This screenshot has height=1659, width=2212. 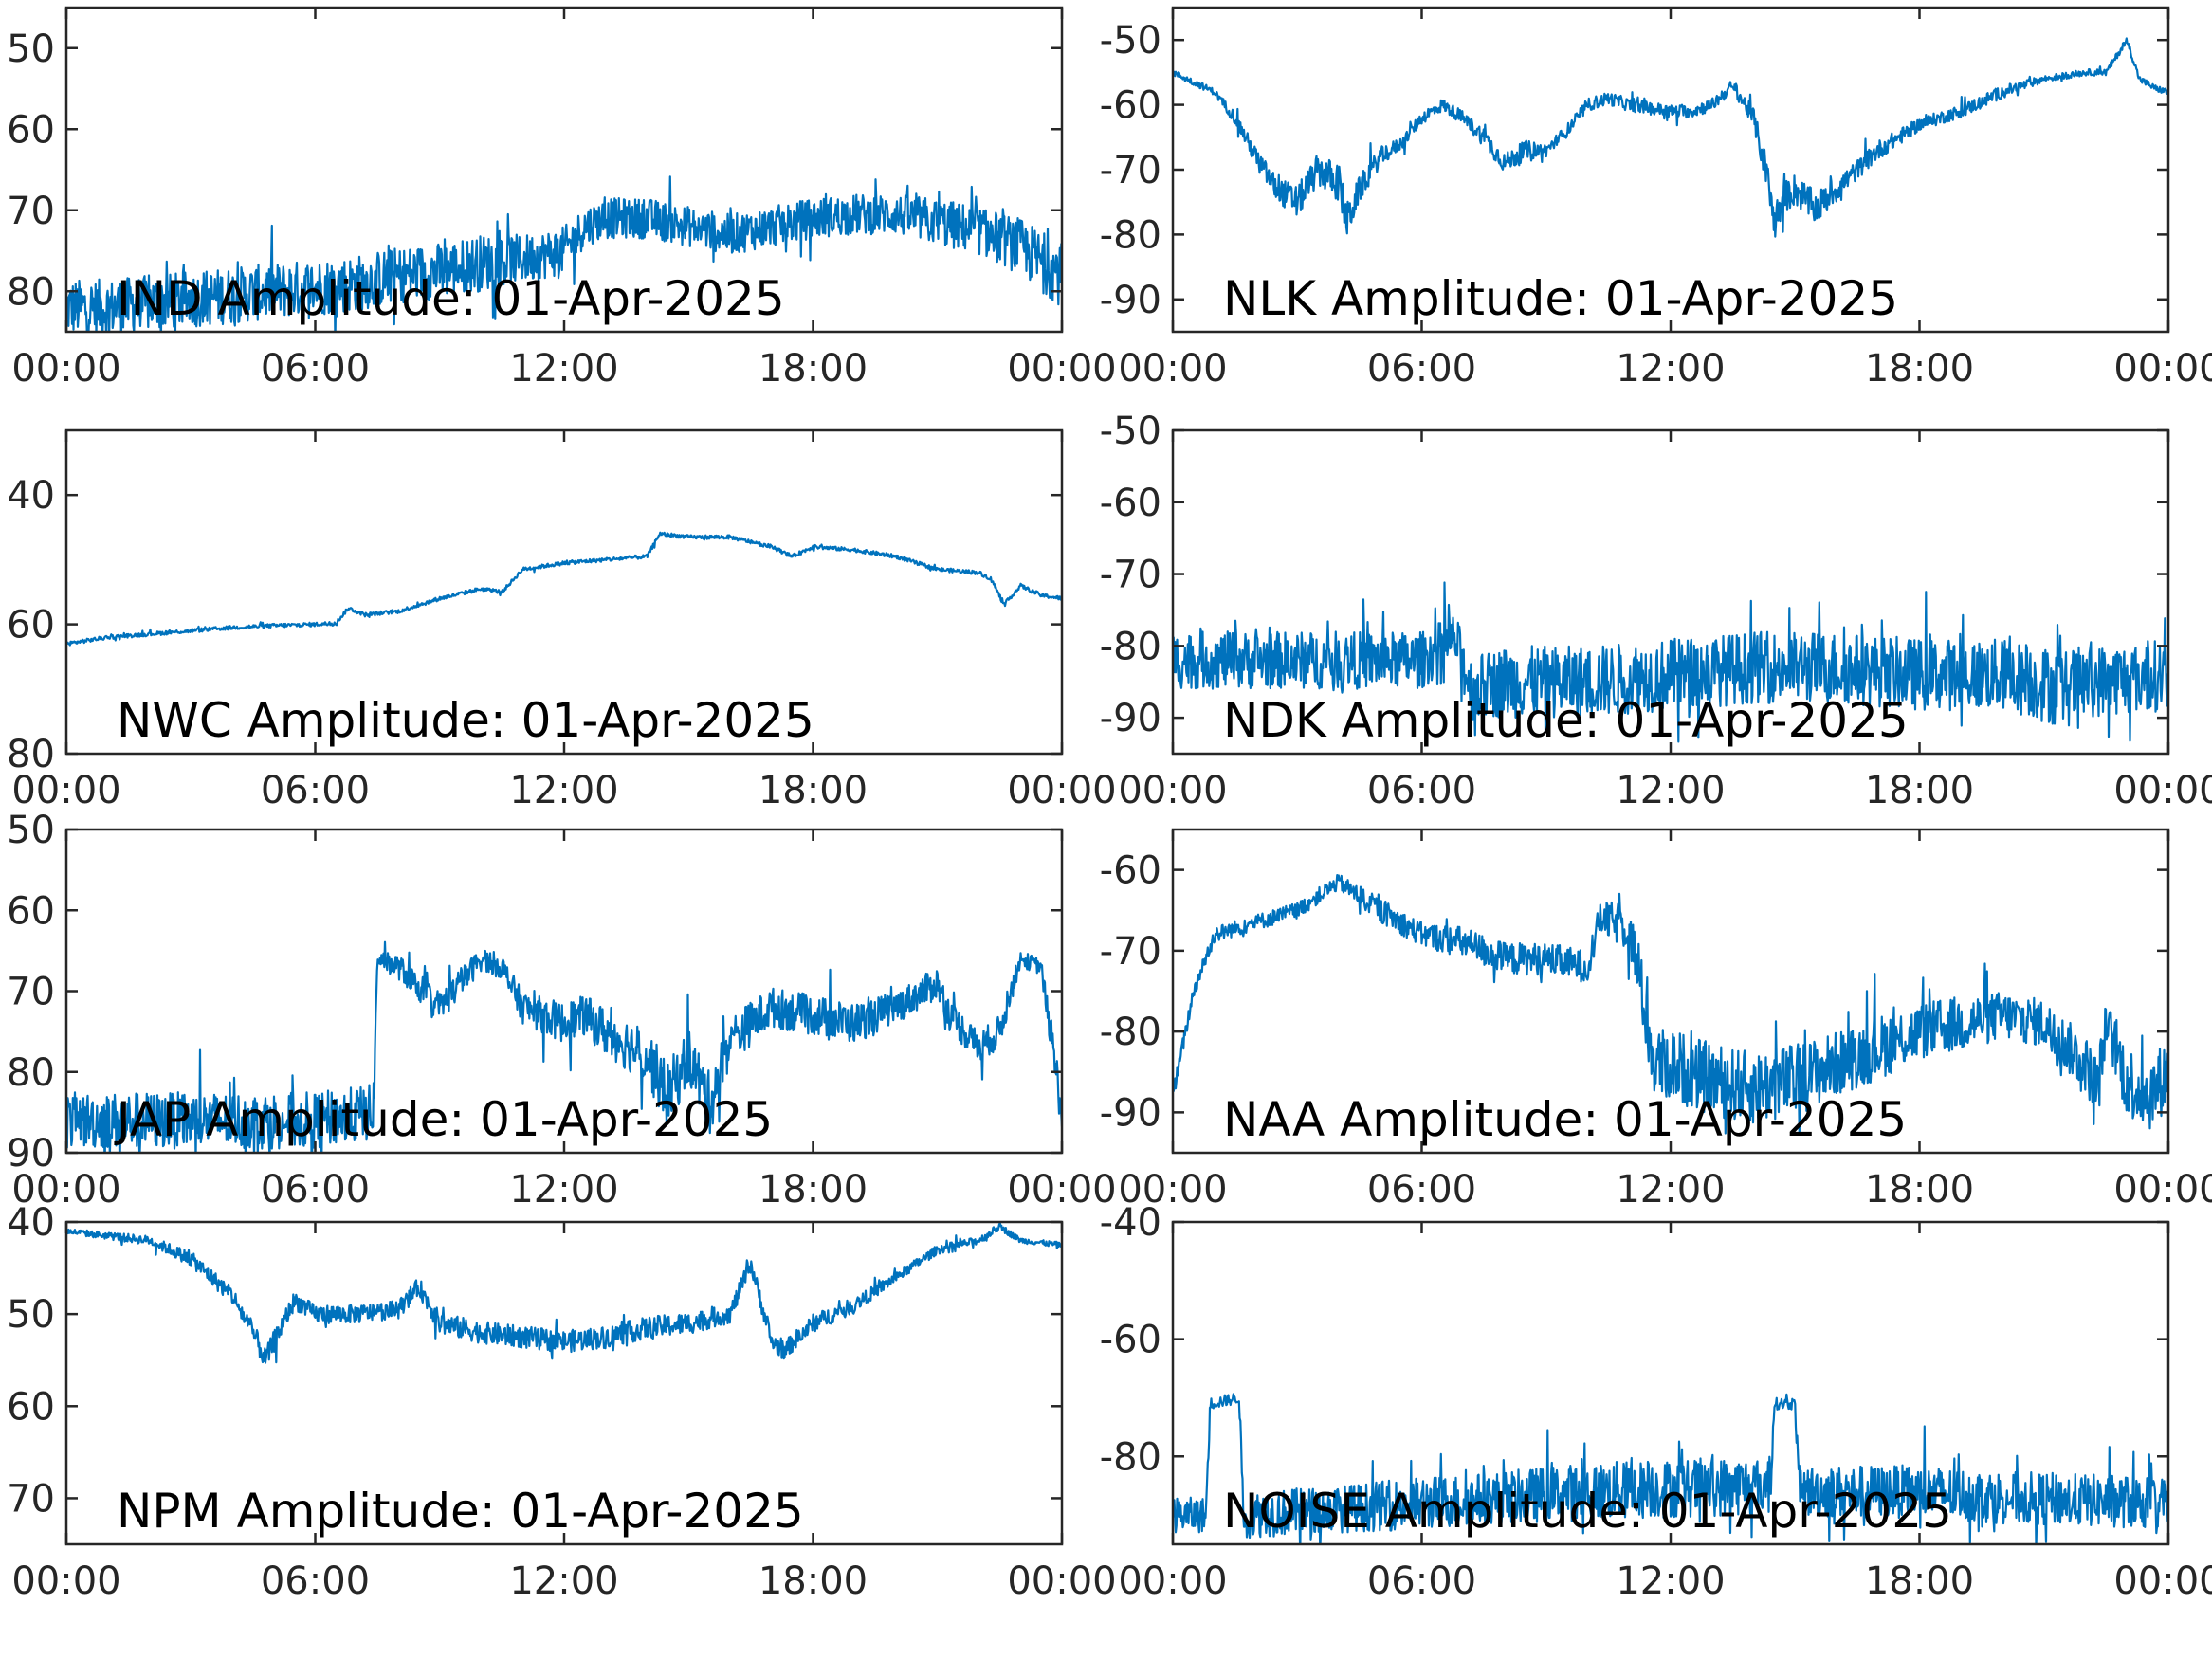 I want to click on y-tick-label: -40, so click(x=1130, y=1223).